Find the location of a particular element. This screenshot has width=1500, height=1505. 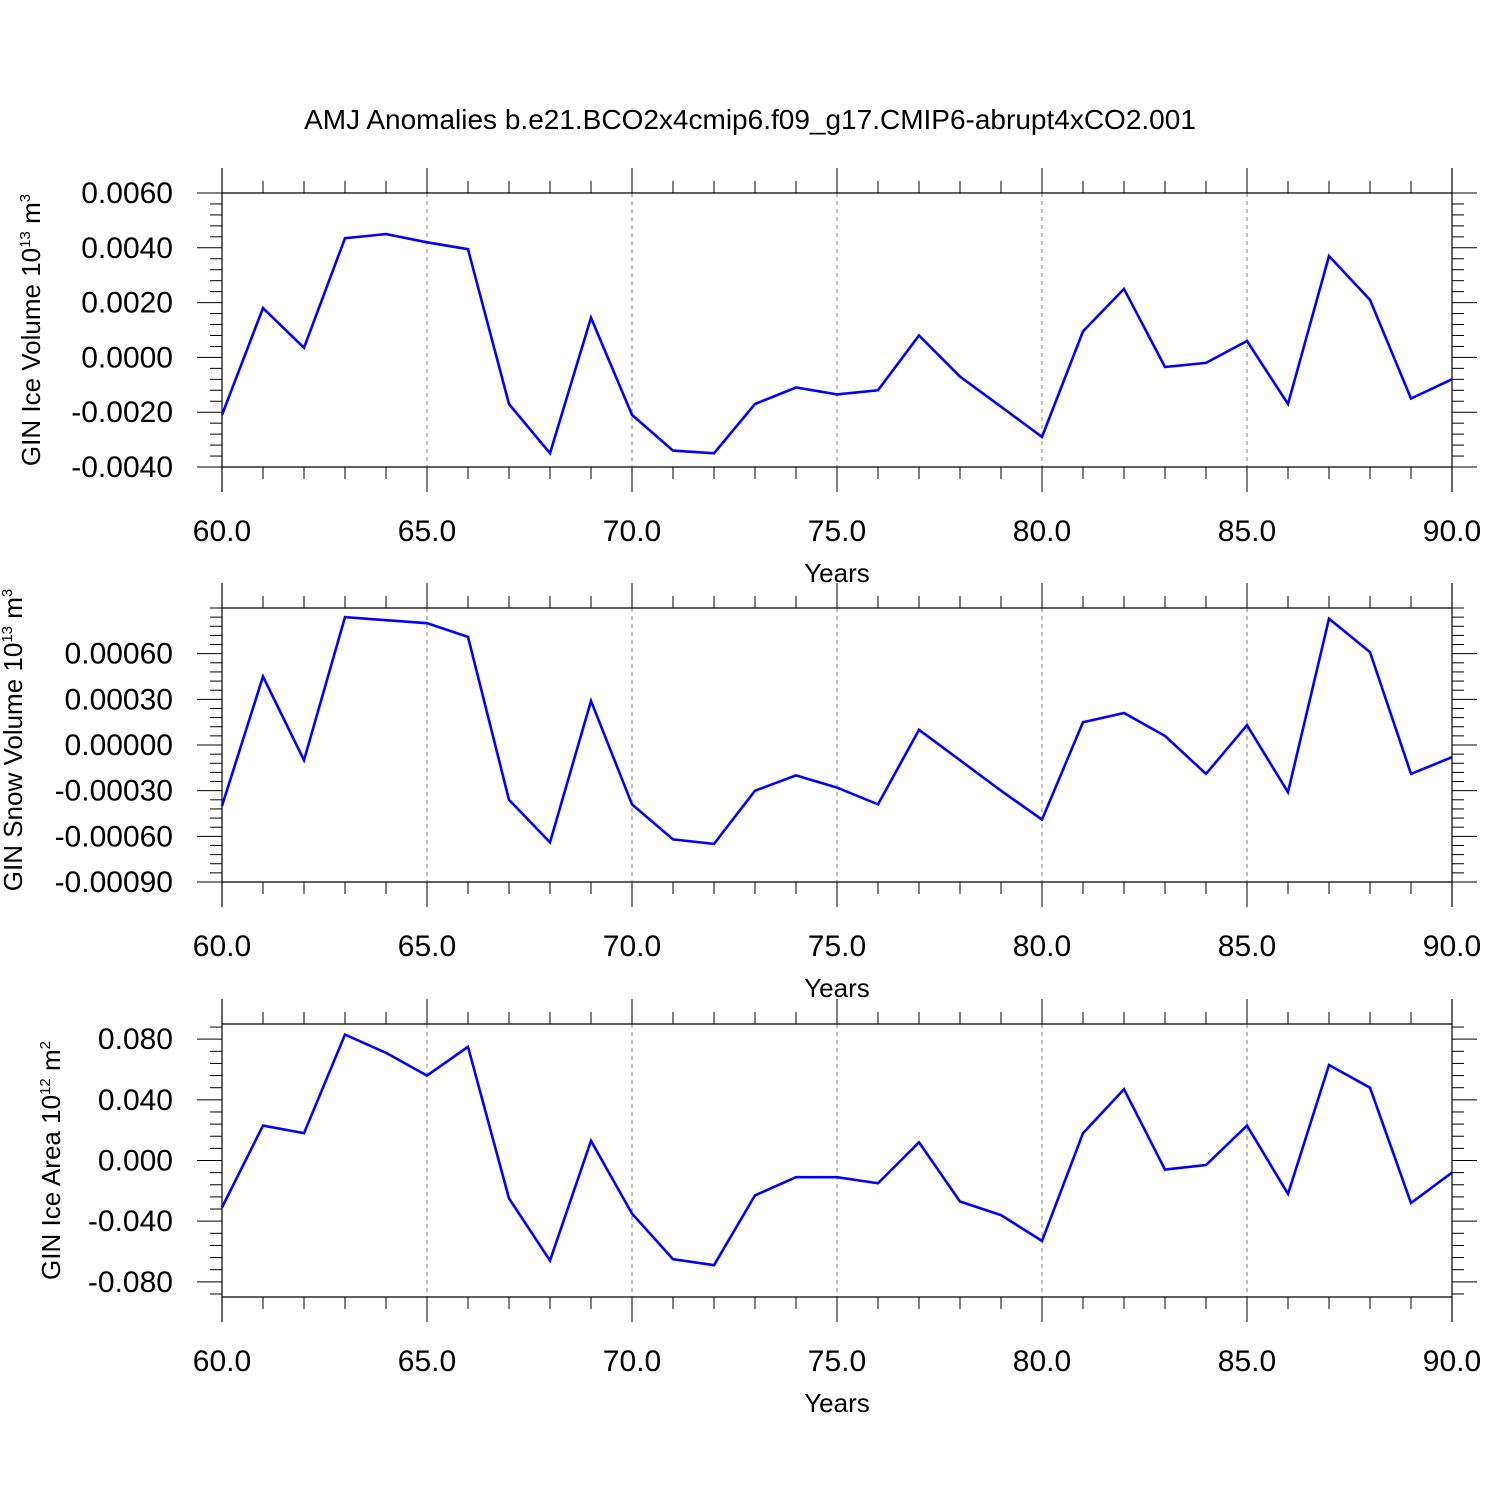

y-tick-label: 0.00030 is located at coordinates (119, 699).